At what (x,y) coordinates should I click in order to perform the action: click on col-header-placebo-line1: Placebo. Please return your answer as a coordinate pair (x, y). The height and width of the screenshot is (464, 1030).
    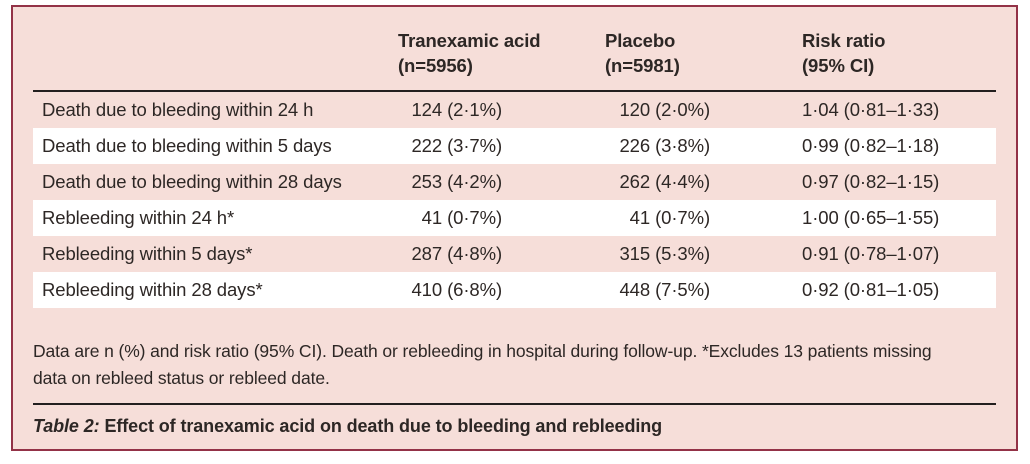
    Looking at the image, I should click on (640, 40).